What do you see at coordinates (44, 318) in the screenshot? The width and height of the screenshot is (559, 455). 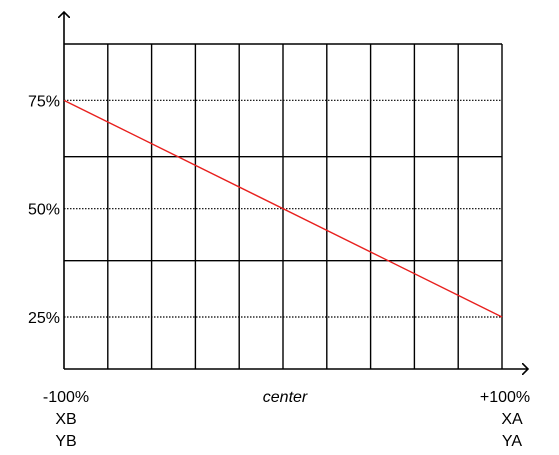 I see `y-tick-label: 25%` at bounding box center [44, 318].